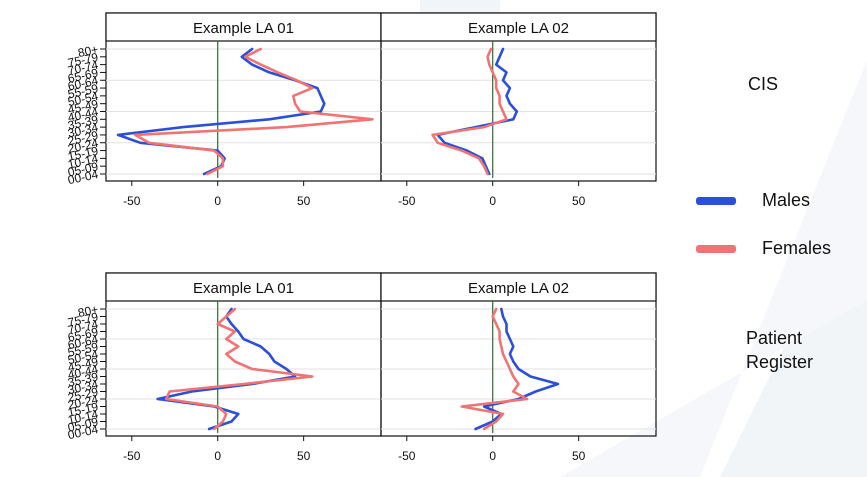 This screenshot has height=477, width=867. I want to click on legend-swatch-females, so click(716, 248).